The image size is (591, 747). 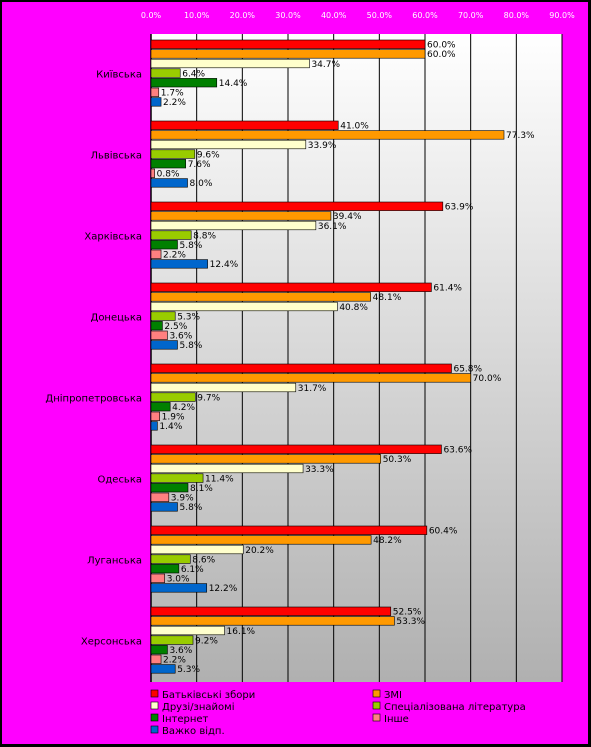 I want to click on category-label: Одеська, so click(x=120, y=480).